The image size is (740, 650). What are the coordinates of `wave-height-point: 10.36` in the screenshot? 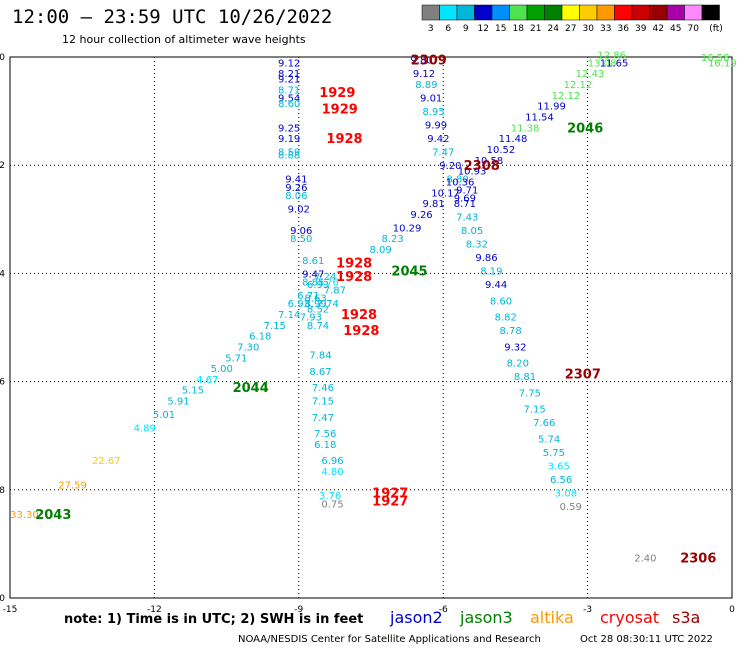 It's located at (460, 182).